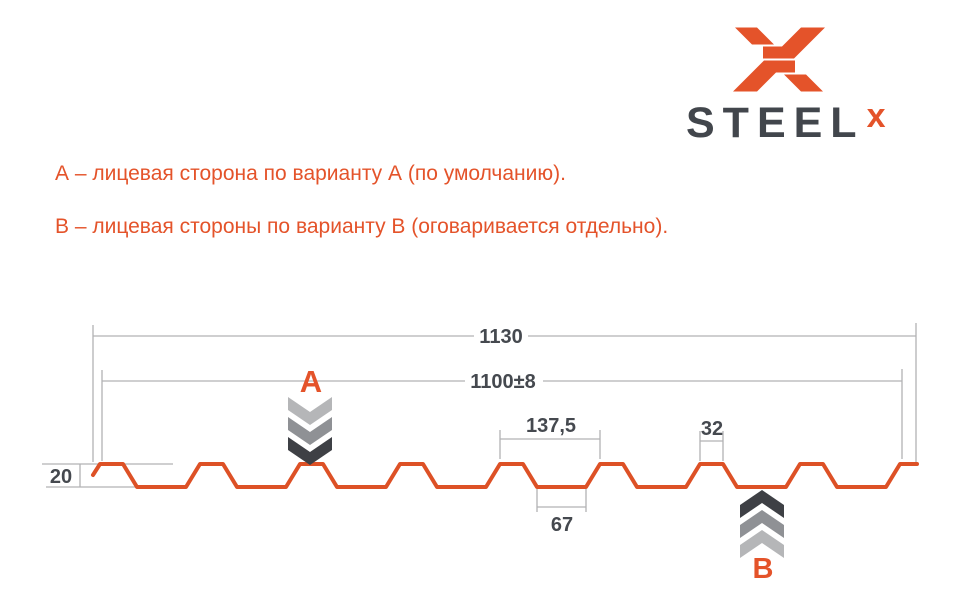 This screenshot has height=597, width=970. Describe the element at coordinates (712, 429) in the screenshot. I see `dim-crest-label: 32` at that location.